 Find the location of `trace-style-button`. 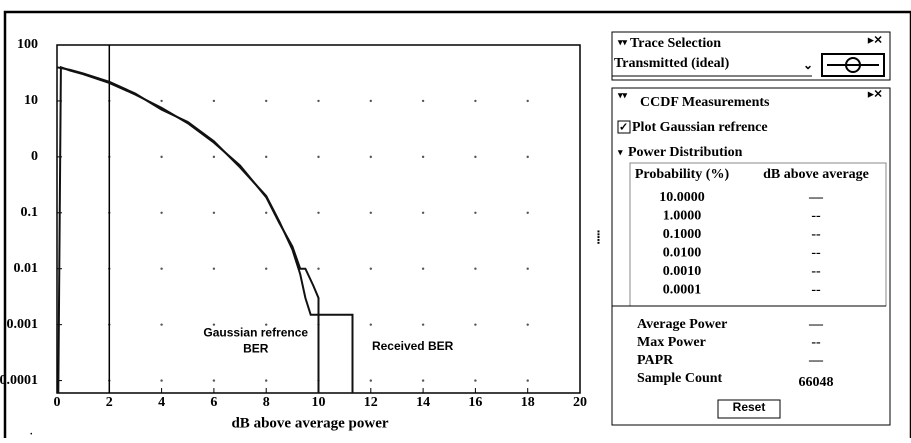

trace-style-button is located at coordinates (853, 65).